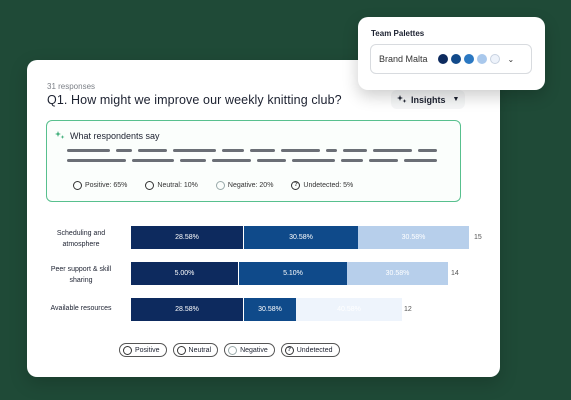  Describe the element at coordinates (398, 33) in the screenshot. I see `palette-title: Team Palettes` at that location.